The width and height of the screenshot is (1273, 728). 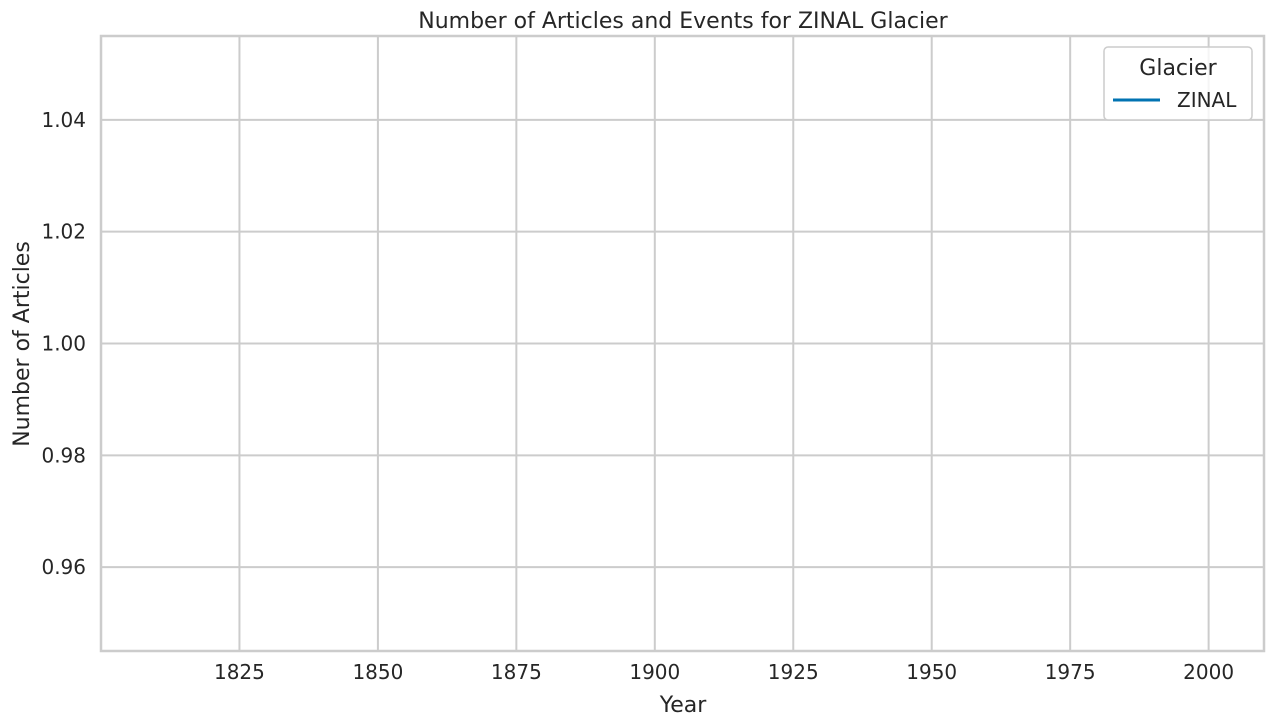 I want to click on legend-label-zinal: ZINAL, so click(x=1207, y=100).